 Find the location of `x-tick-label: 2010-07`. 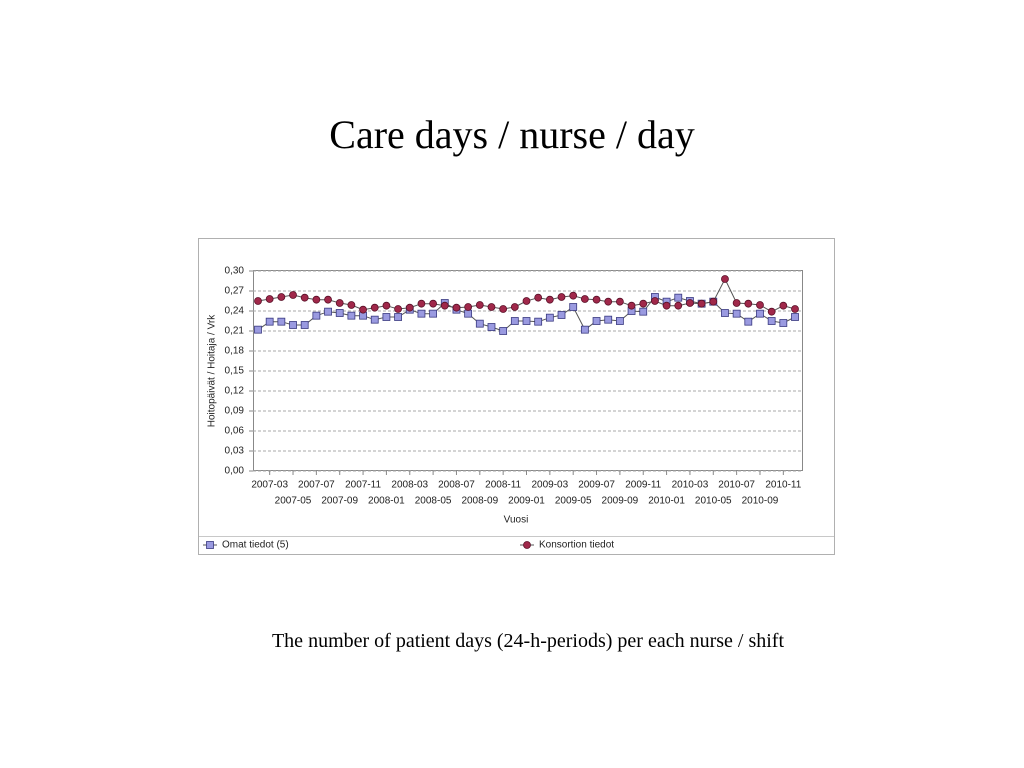

x-tick-label: 2010-07 is located at coordinates (736, 485).